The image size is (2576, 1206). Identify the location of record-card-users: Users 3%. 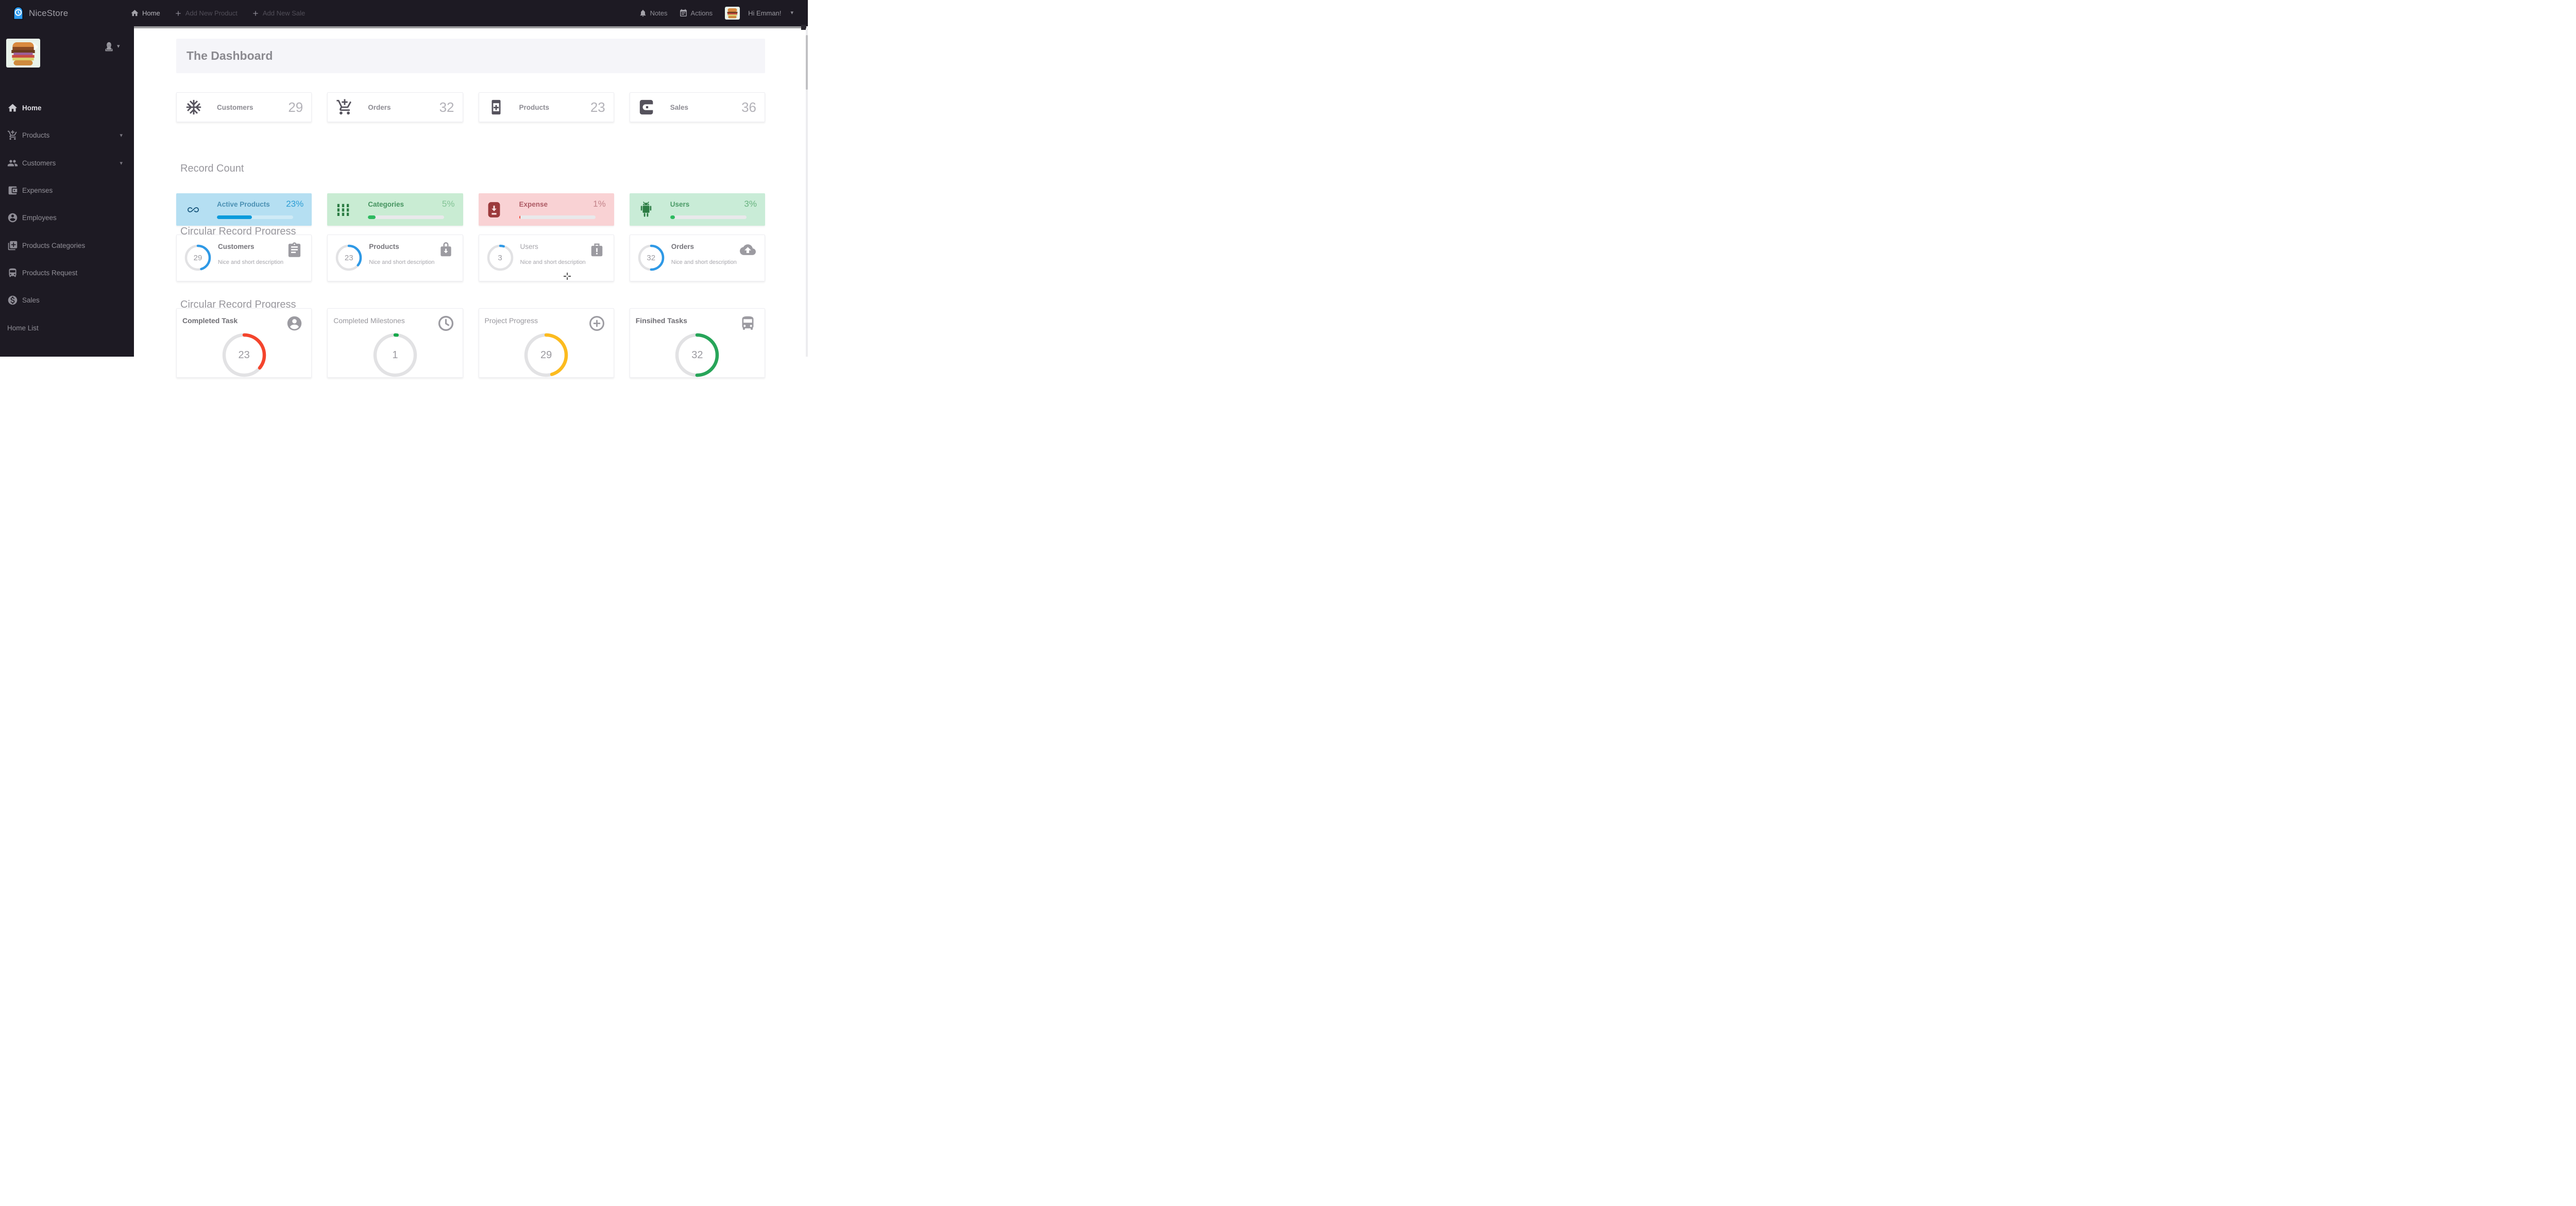
(697, 209).